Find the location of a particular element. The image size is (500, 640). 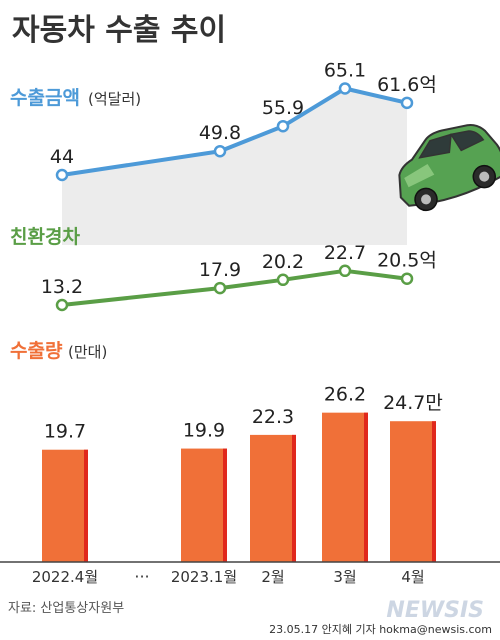

axis-break: ··· is located at coordinates (141, 576).